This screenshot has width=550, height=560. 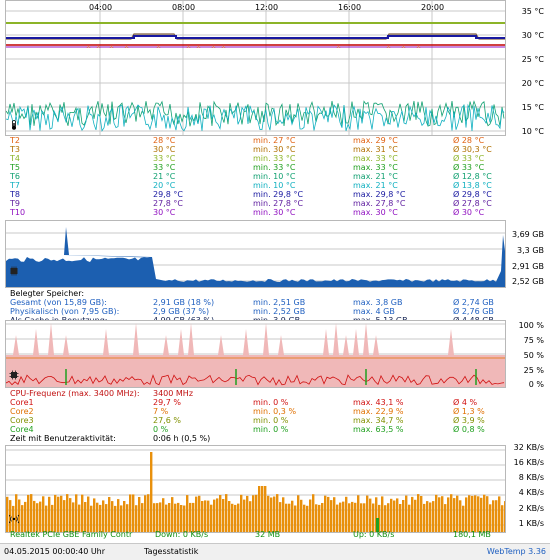 I want to click on cpu-core-cur: 7 %, so click(x=161, y=411).